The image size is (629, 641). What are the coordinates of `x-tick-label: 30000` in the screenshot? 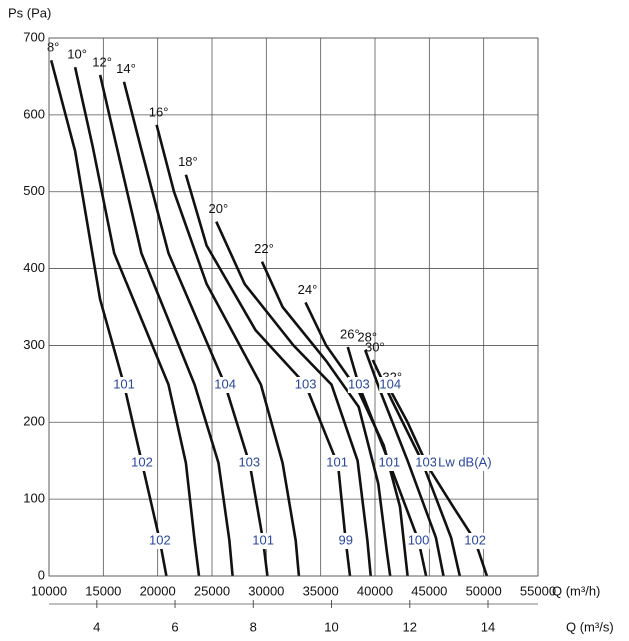 It's located at (266, 590).